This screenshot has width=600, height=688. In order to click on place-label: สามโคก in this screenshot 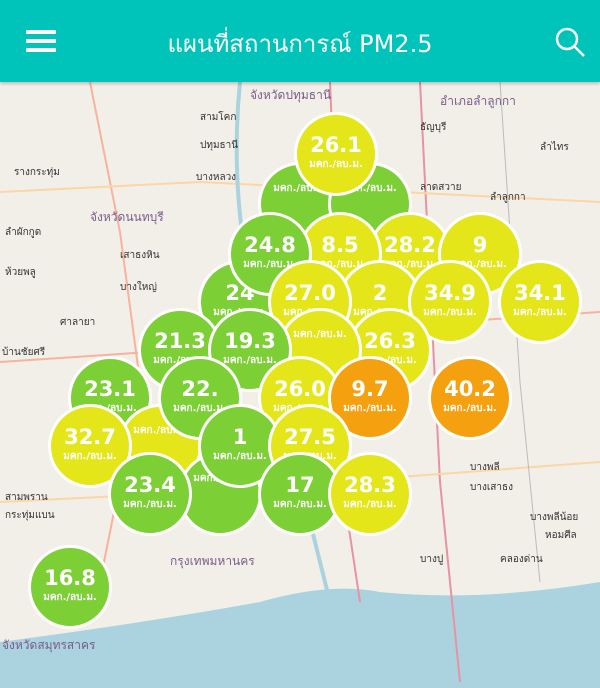, I will do `click(218, 117)`.